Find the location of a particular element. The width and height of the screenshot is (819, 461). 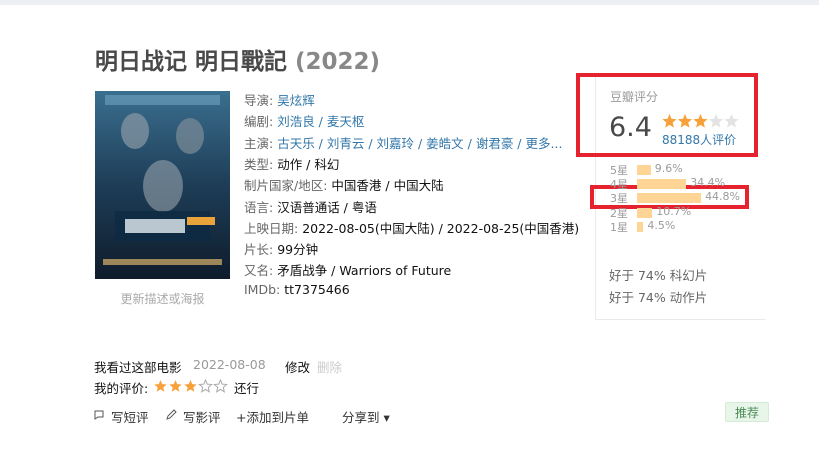

info-row: 语言: 汉语普通话 / 粤语 is located at coordinates (310, 206).